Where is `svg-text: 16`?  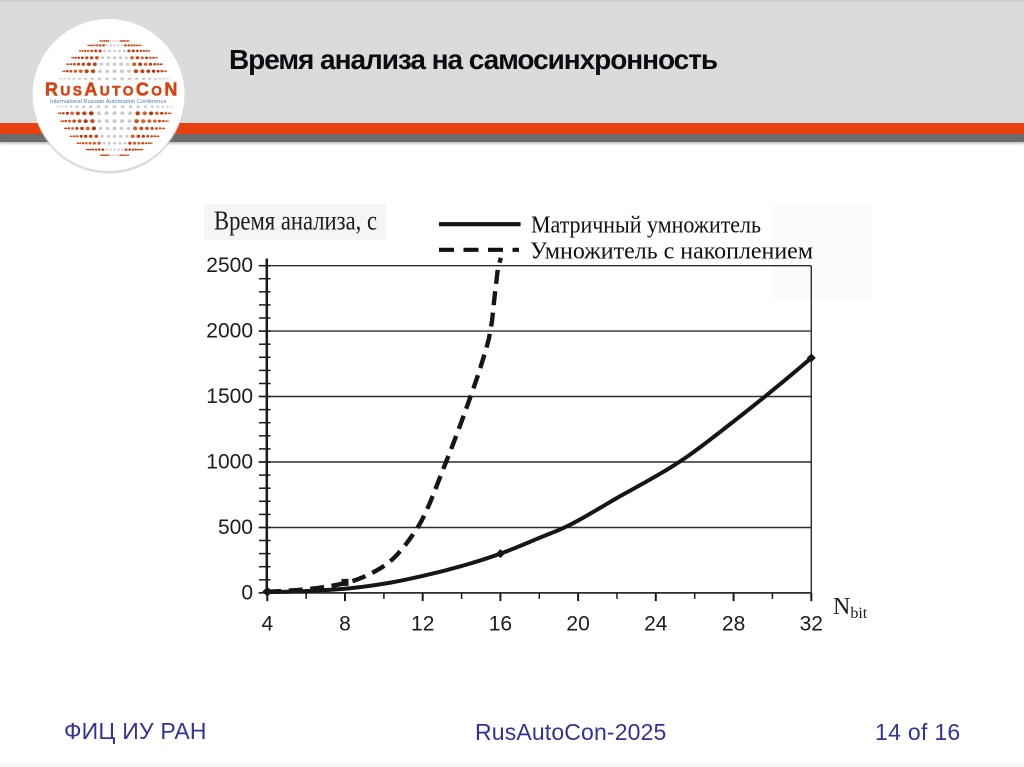
svg-text: 16 is located at coordinates (500, 624).